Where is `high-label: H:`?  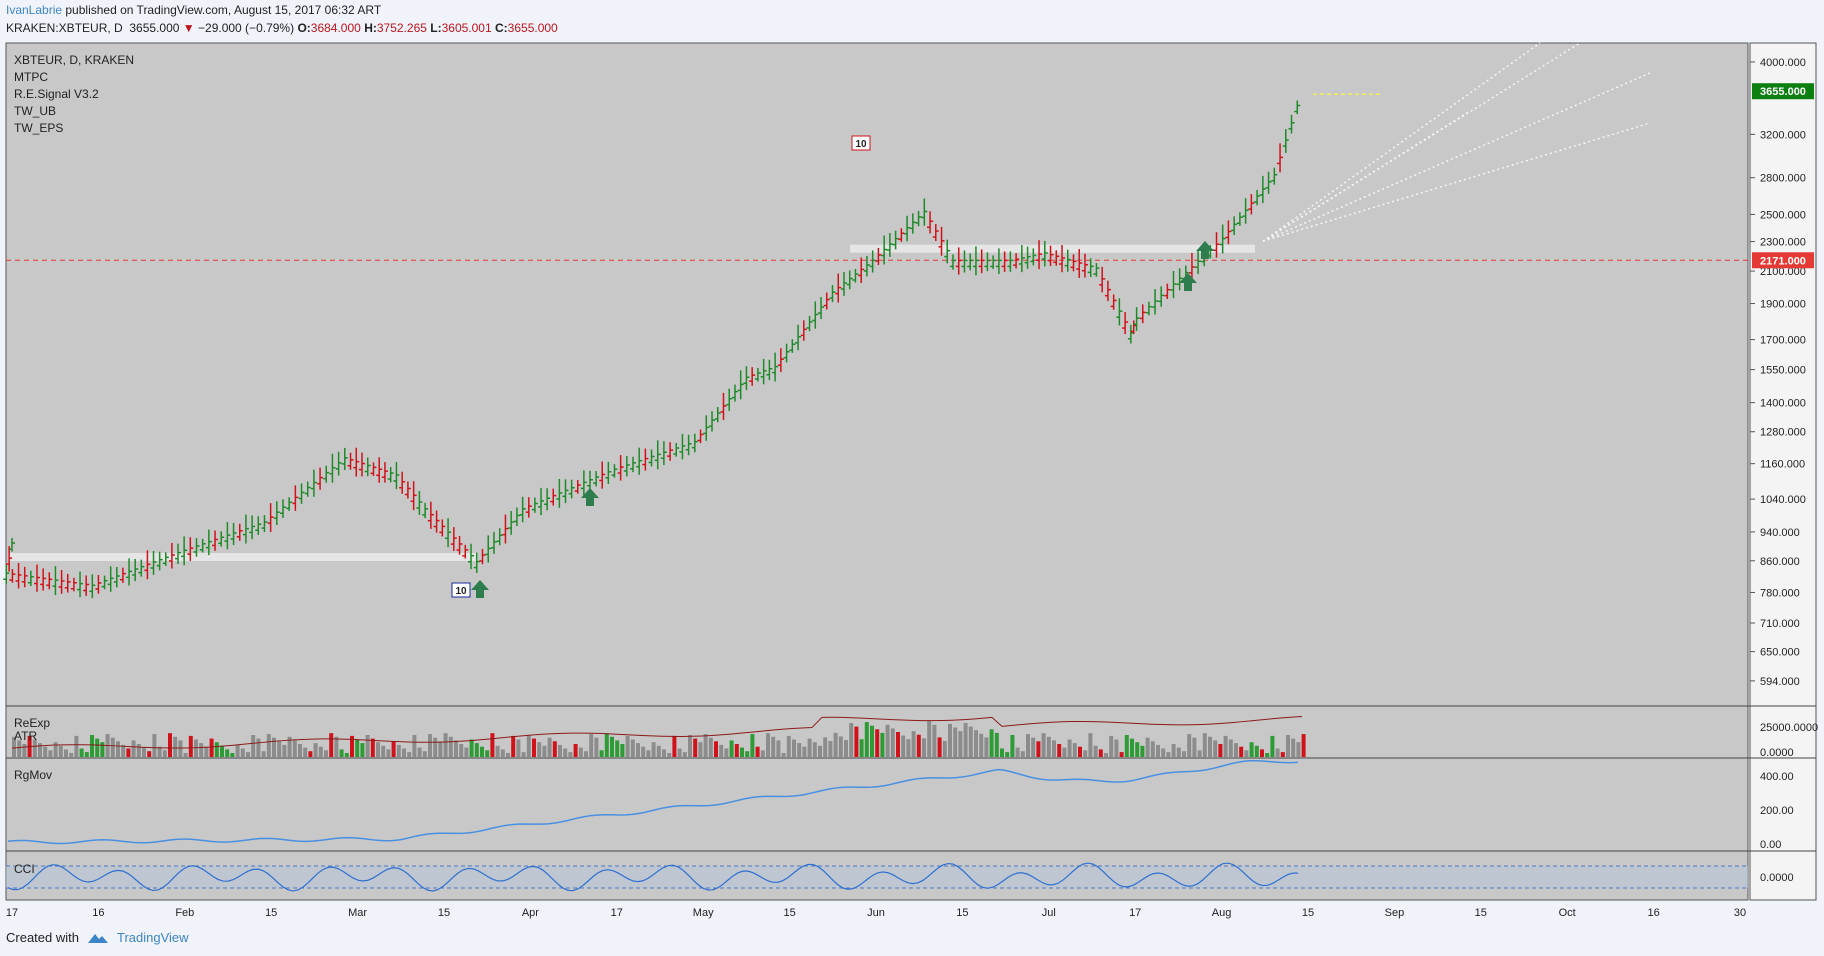 high-label: H: is located at coordinates (370, 28).